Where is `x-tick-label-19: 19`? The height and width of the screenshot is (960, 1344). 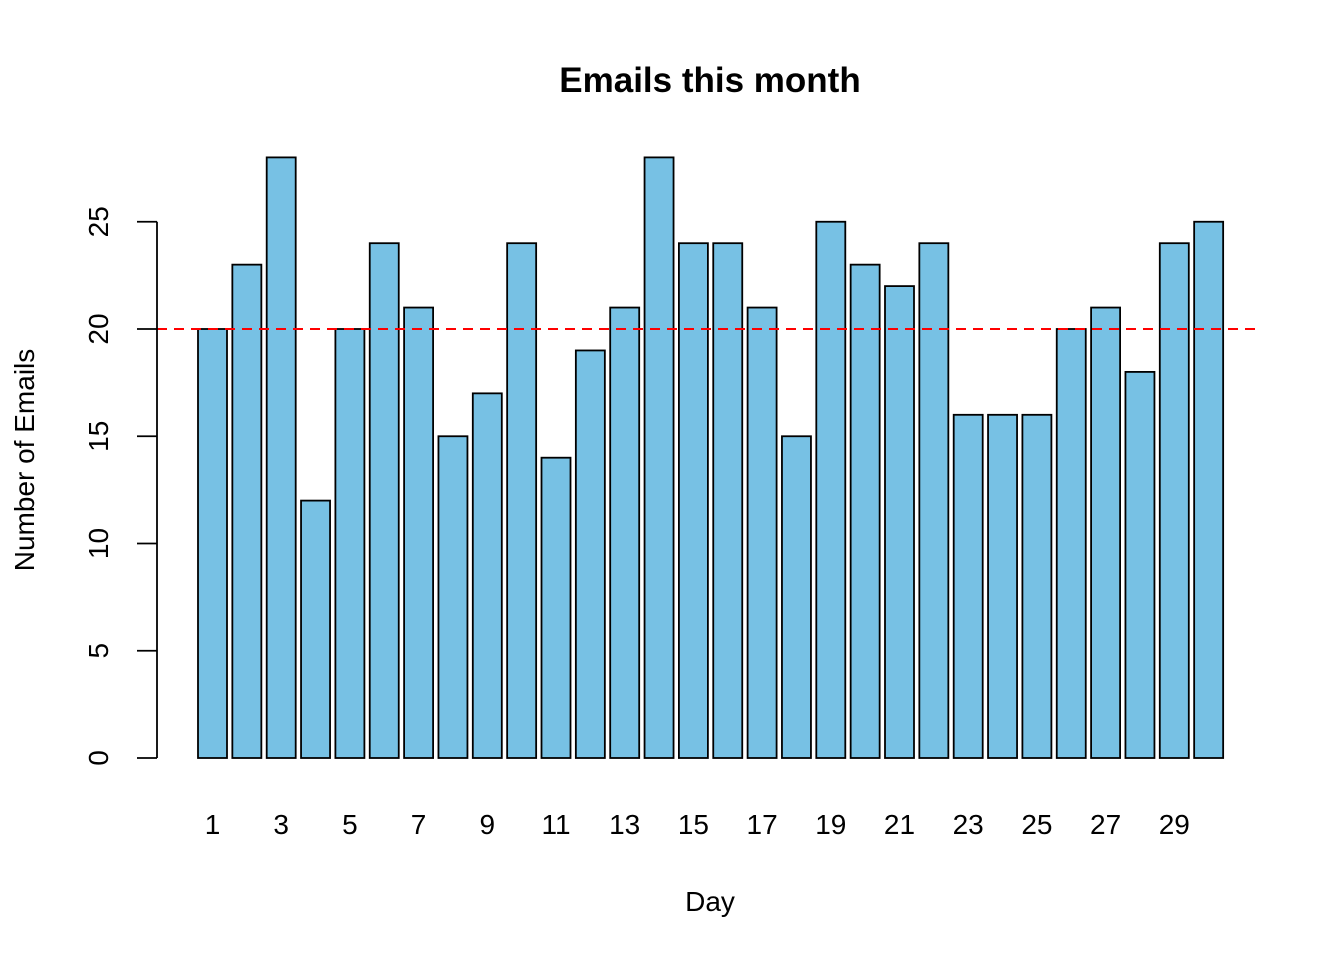 x-tick-label-19: 19 is located at coordinates (830, 824).